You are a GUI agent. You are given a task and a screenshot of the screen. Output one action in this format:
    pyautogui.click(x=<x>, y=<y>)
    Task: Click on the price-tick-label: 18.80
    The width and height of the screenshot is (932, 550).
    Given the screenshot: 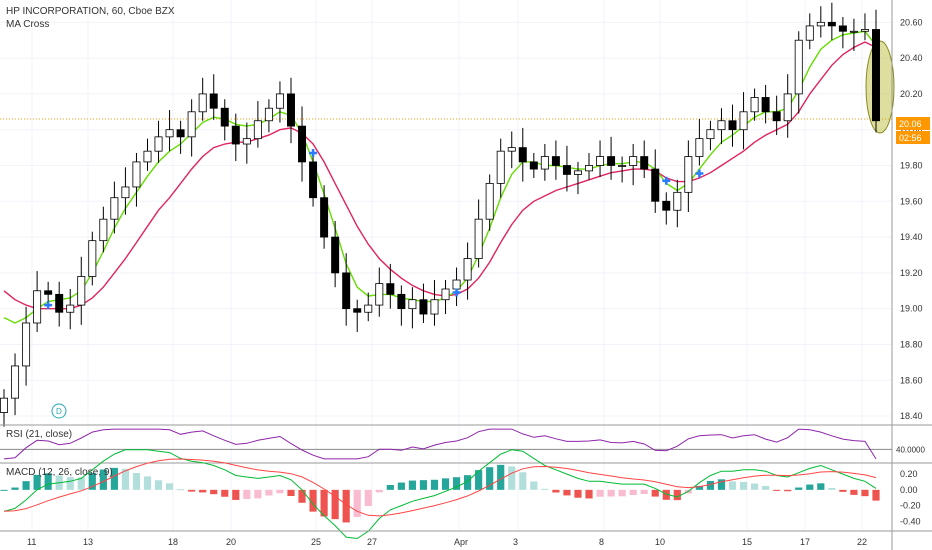 What is the action you would take?
    pyautogui.click(x=911, y=344)
    